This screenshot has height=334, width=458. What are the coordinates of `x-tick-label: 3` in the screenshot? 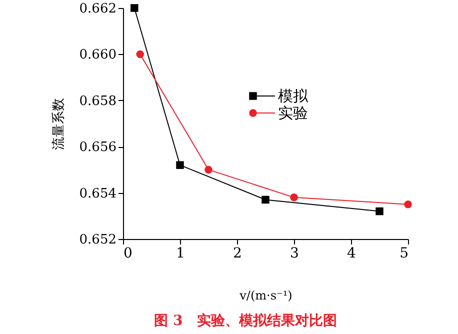 It's located at (294, 254).